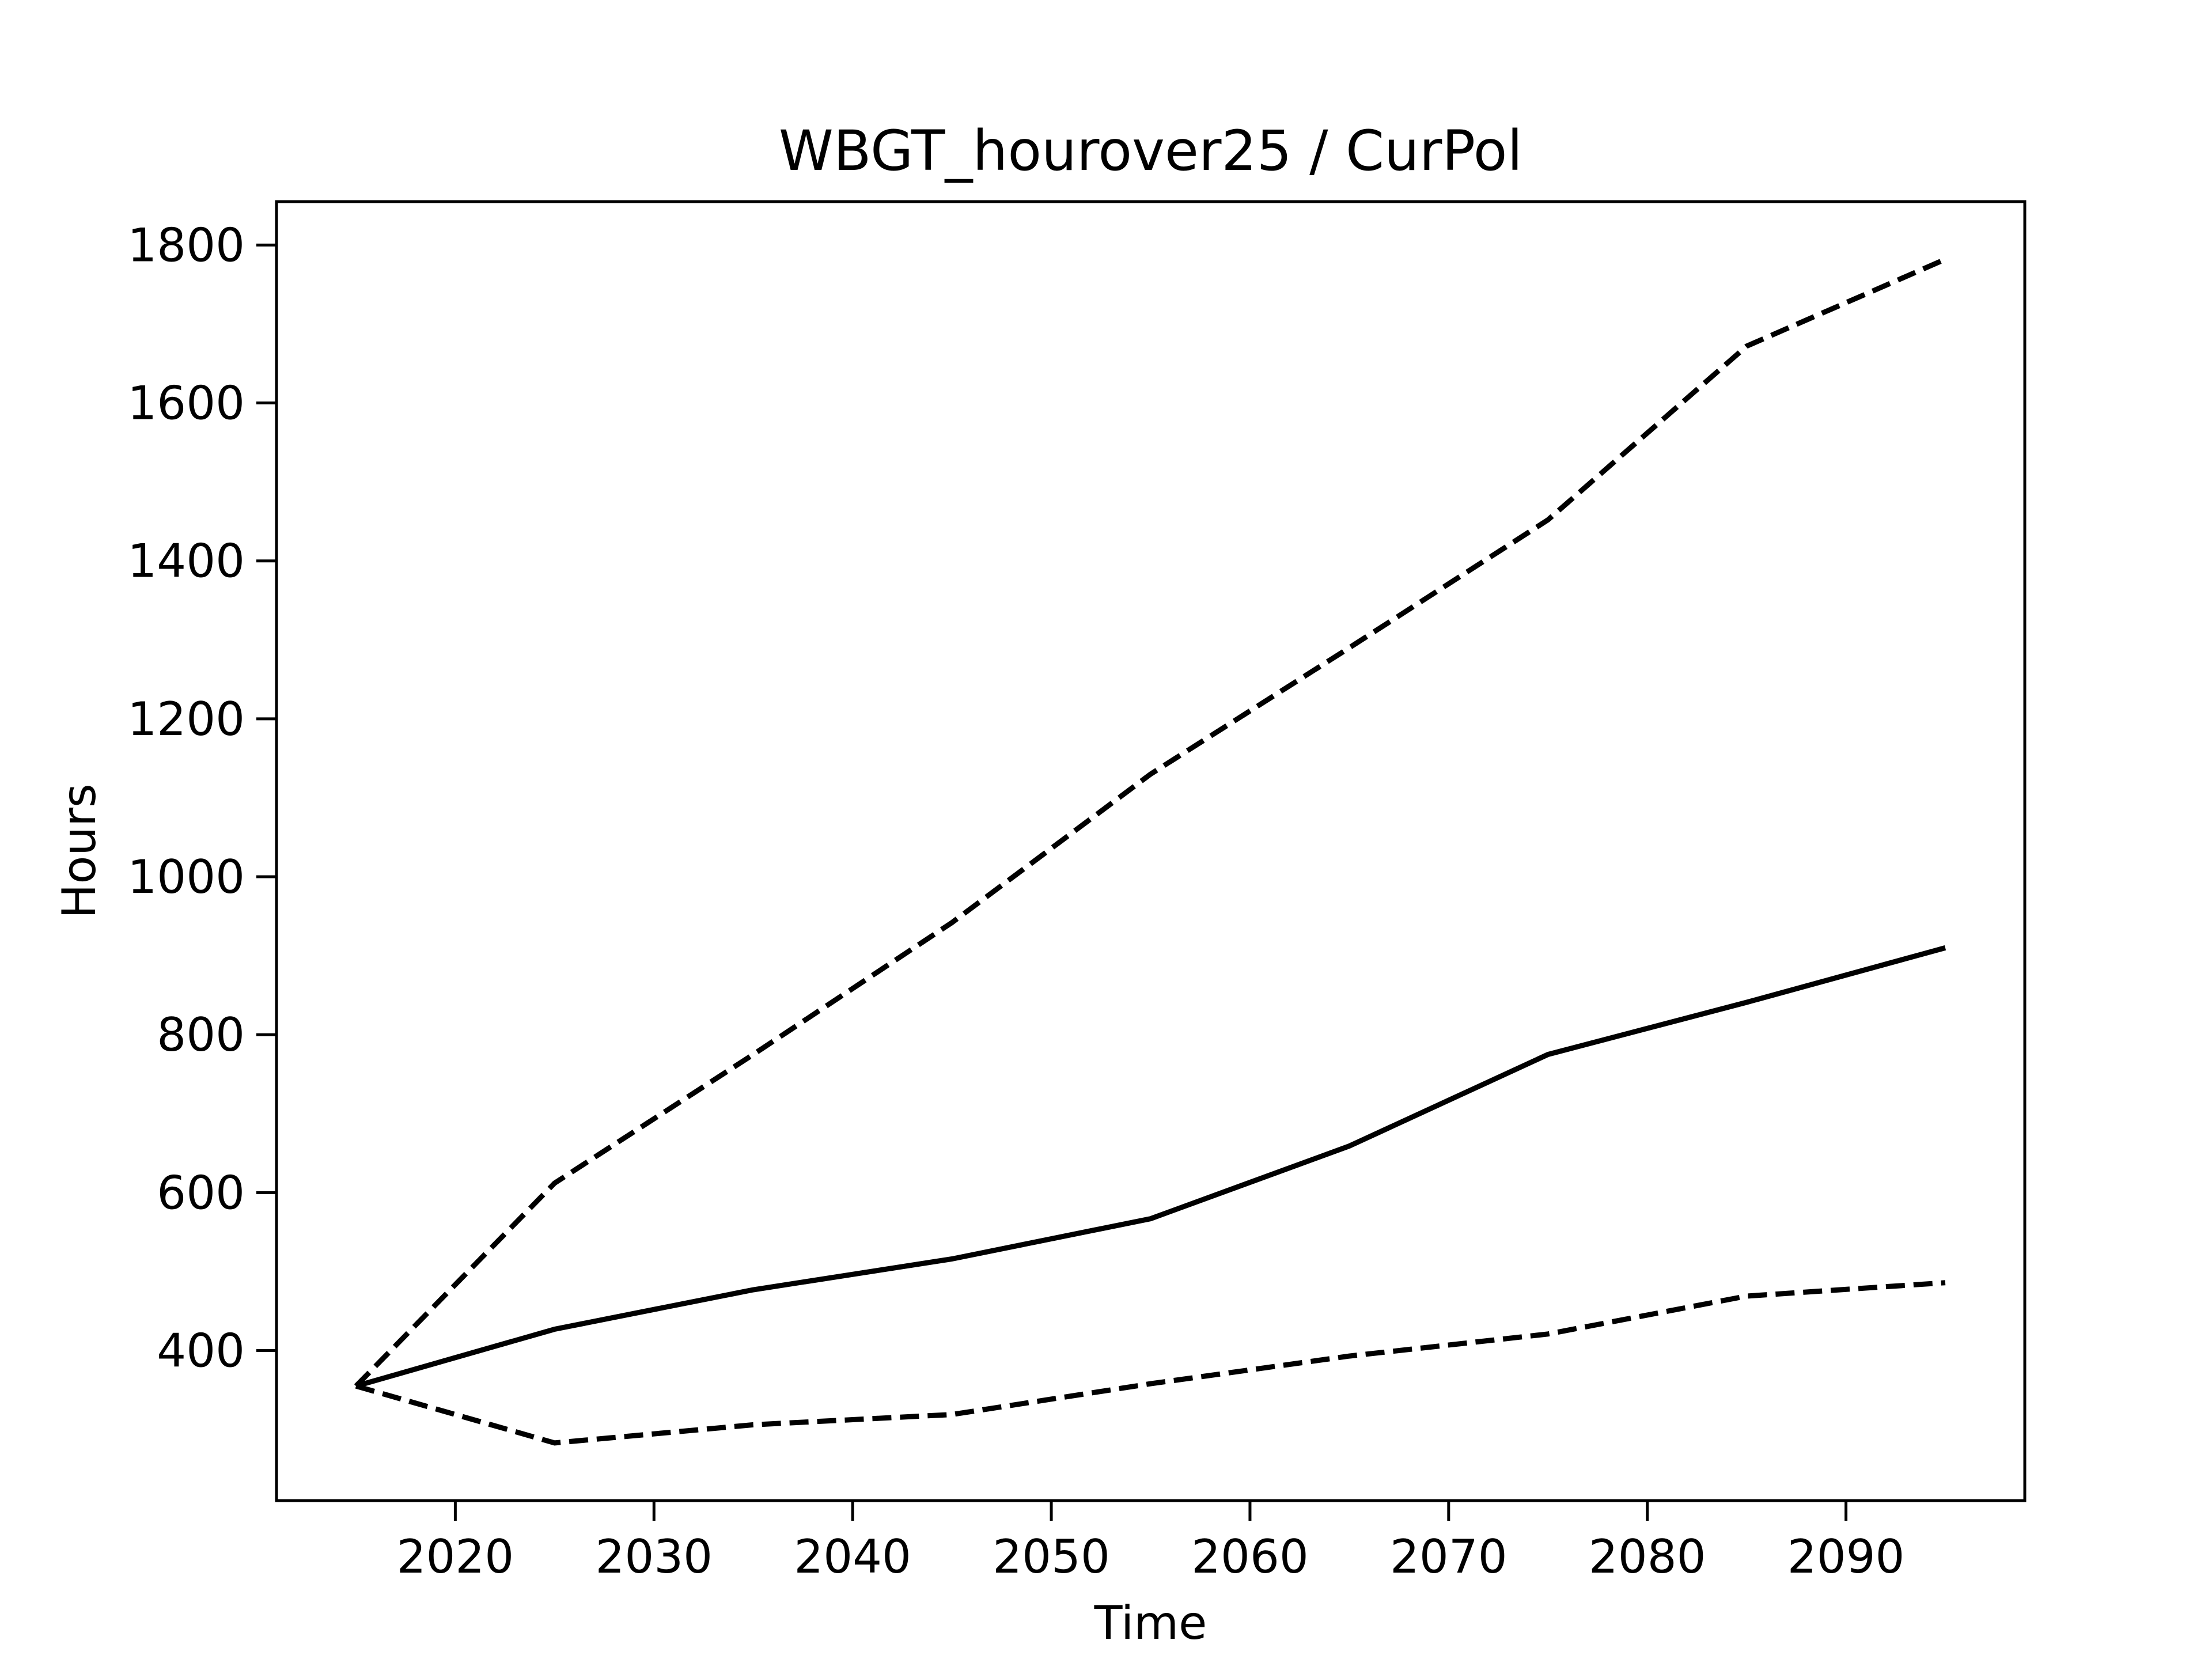 This screenshot has width=2212, height=1659. I want to click on y-tick-label: 400, so click(201, 1351).